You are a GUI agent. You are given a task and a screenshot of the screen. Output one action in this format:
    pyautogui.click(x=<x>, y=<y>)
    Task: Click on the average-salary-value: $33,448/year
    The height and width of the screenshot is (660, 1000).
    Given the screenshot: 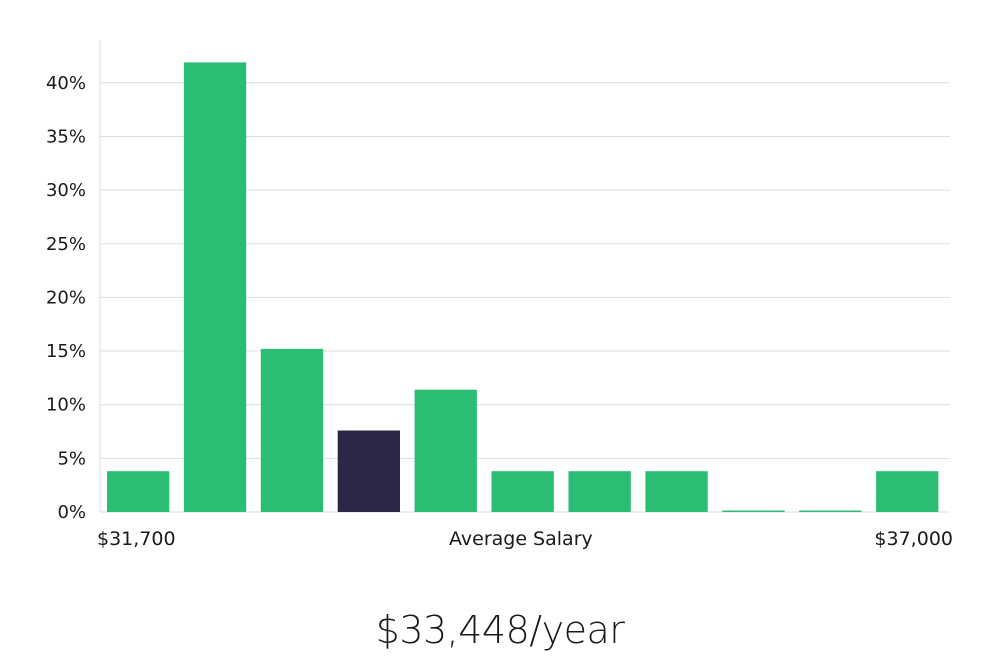 What is the action you would take?
    pyautogui.click(x=500, y=630)
    